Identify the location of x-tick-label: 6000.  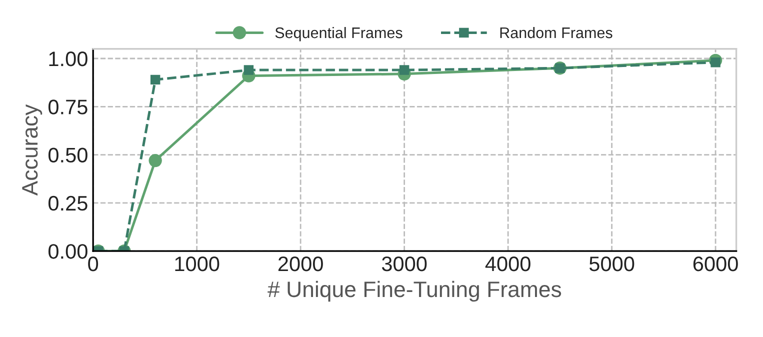
(715, 264).